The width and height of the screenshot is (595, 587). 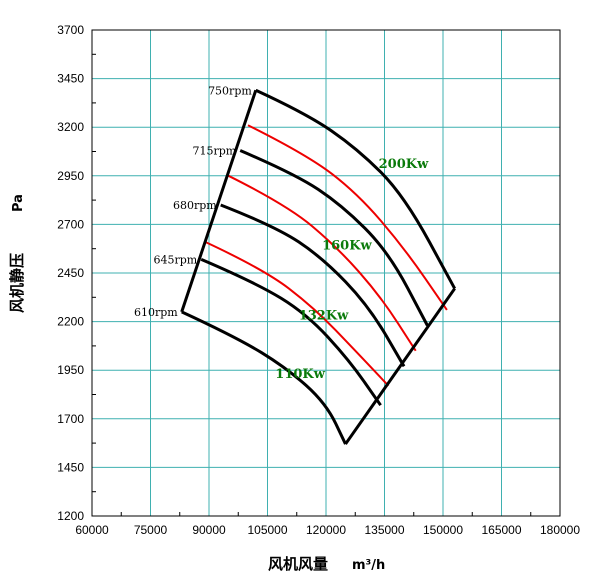 I want to click on y-tick-label: 1950, so click(x=70, y=370).